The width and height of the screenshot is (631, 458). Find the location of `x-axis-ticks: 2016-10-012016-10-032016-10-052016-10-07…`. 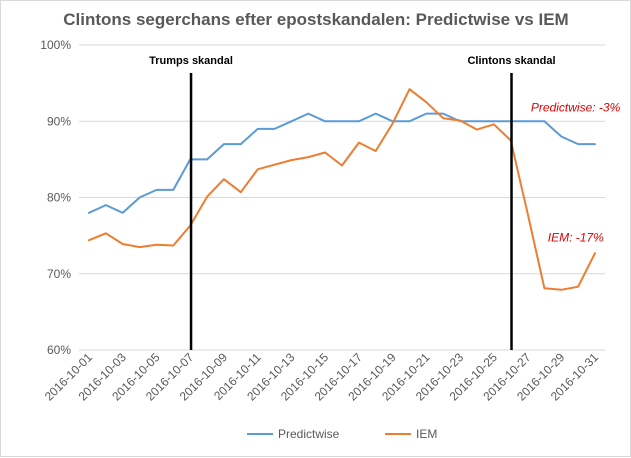

x-axis-ticks: 2016-10-012016-10-032016-10-052016-10-07… is located at coordinates (322, 377).